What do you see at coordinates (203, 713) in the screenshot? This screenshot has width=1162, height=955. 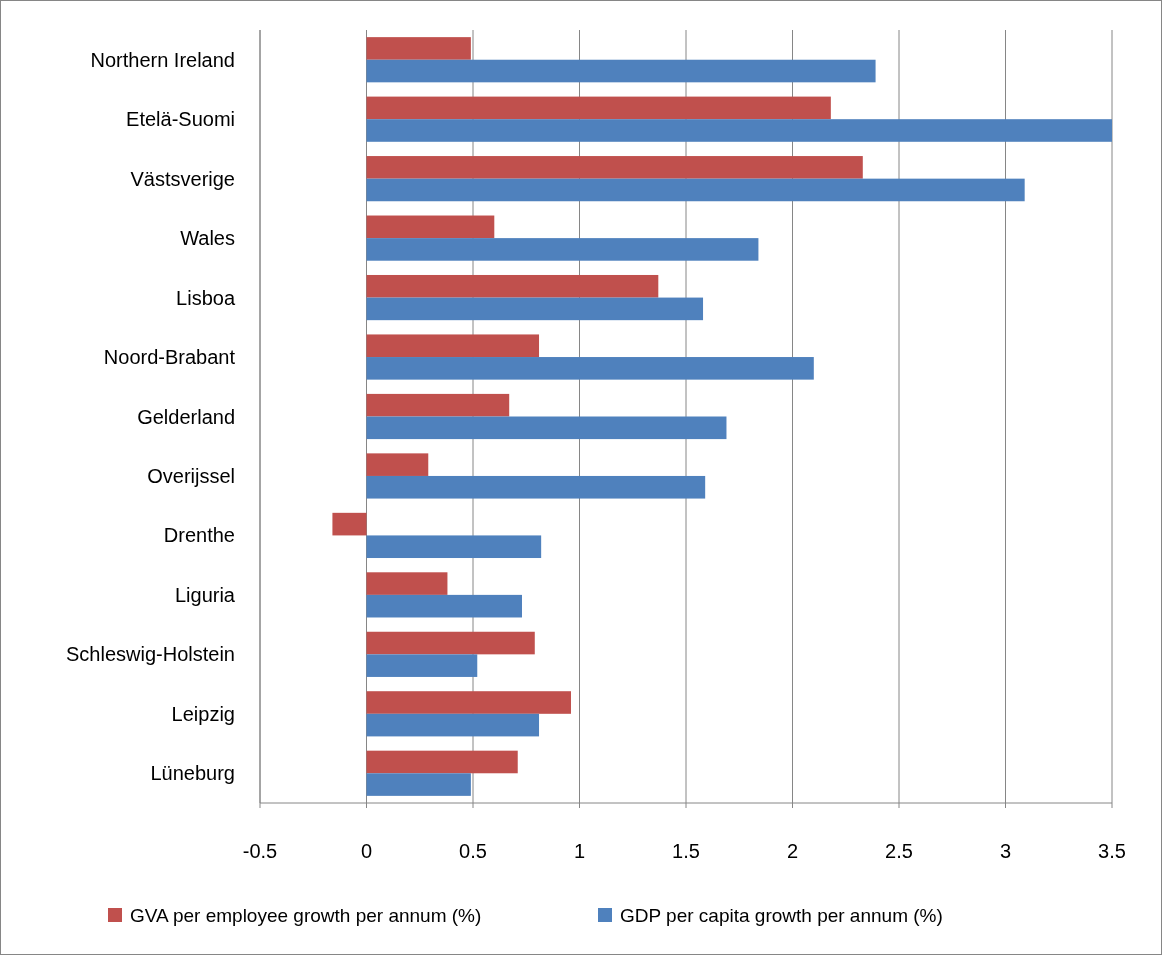 I see `y-tick-label: Leipzig` at bounding box center [203, 713].